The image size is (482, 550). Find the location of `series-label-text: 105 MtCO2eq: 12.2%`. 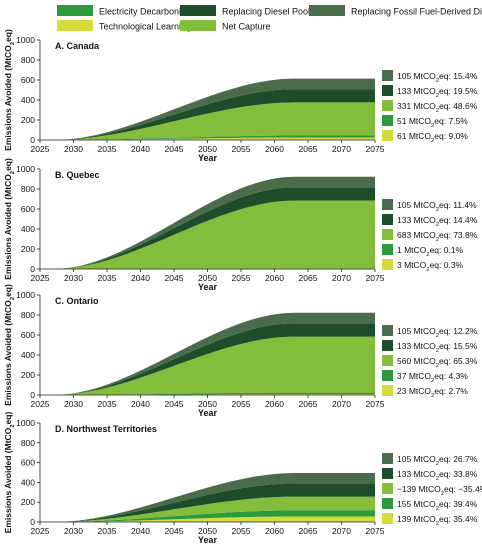

series-label-text: 105 MtCO2eq: 12.2% is located at coordinates (437, 332).